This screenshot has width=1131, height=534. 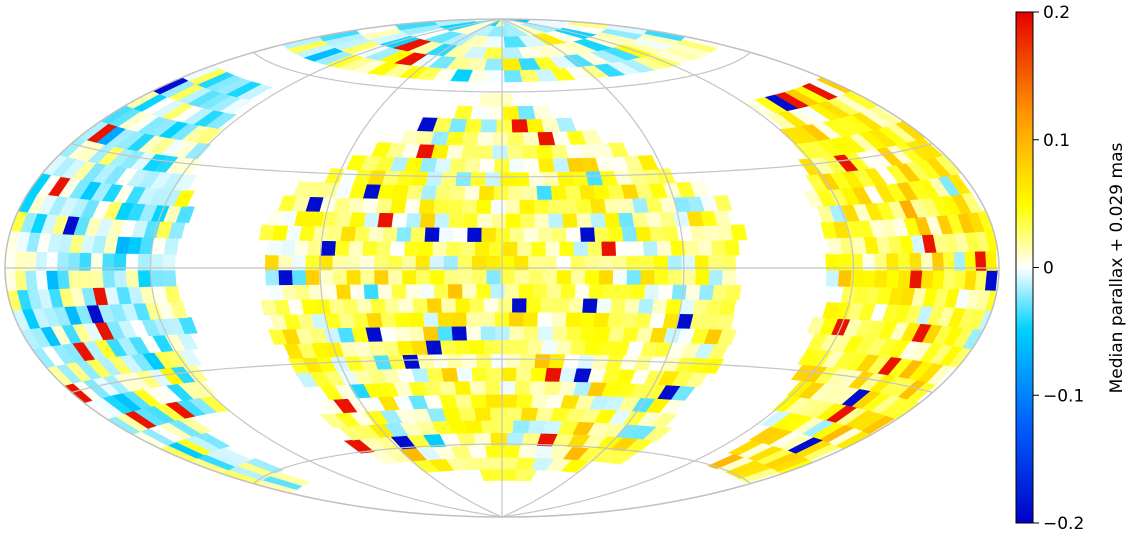 I want to click on colorbar-tick-label: 0.2, so click(x=1056, y=13).